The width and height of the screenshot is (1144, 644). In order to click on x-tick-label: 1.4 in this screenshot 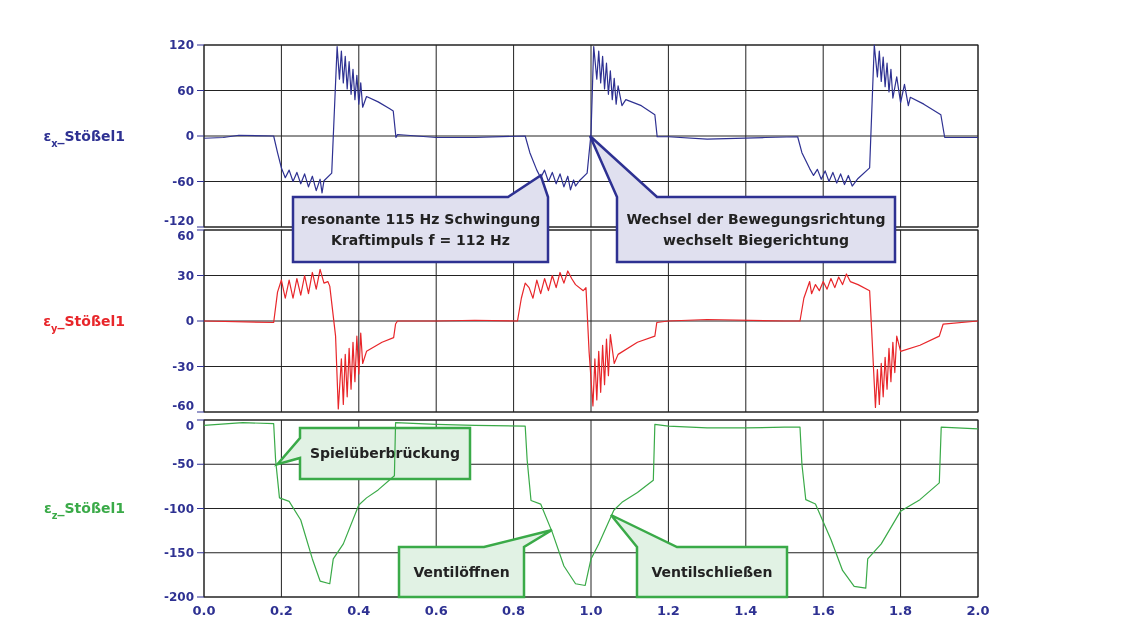, I will do `click(746, 610)`.